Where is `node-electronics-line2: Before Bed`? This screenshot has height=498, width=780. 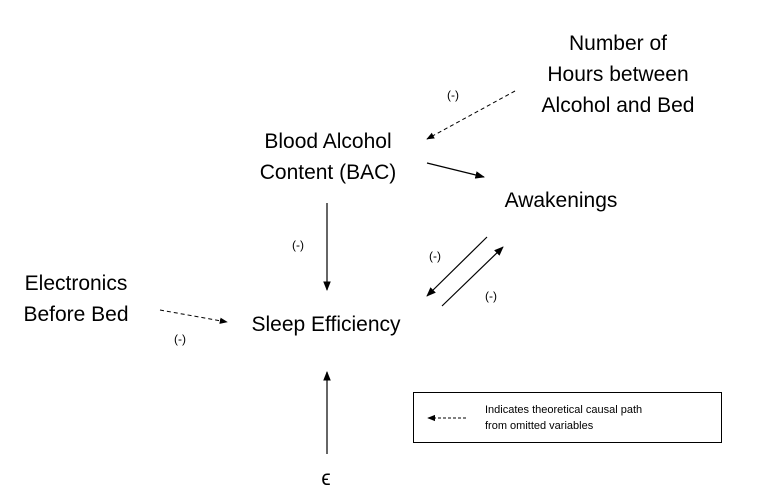
node-electronics-line2: Before Bed is located at coordinates (76, 314).